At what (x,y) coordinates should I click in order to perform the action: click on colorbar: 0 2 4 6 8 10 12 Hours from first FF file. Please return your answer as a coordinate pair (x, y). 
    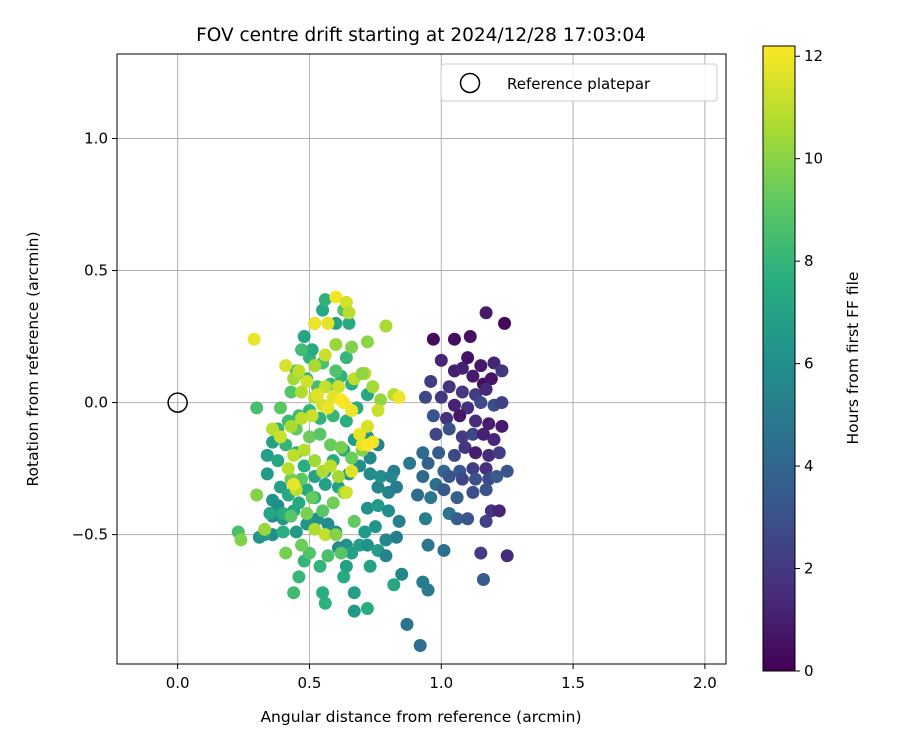
    Looking at the image, I should click on (812, 362).